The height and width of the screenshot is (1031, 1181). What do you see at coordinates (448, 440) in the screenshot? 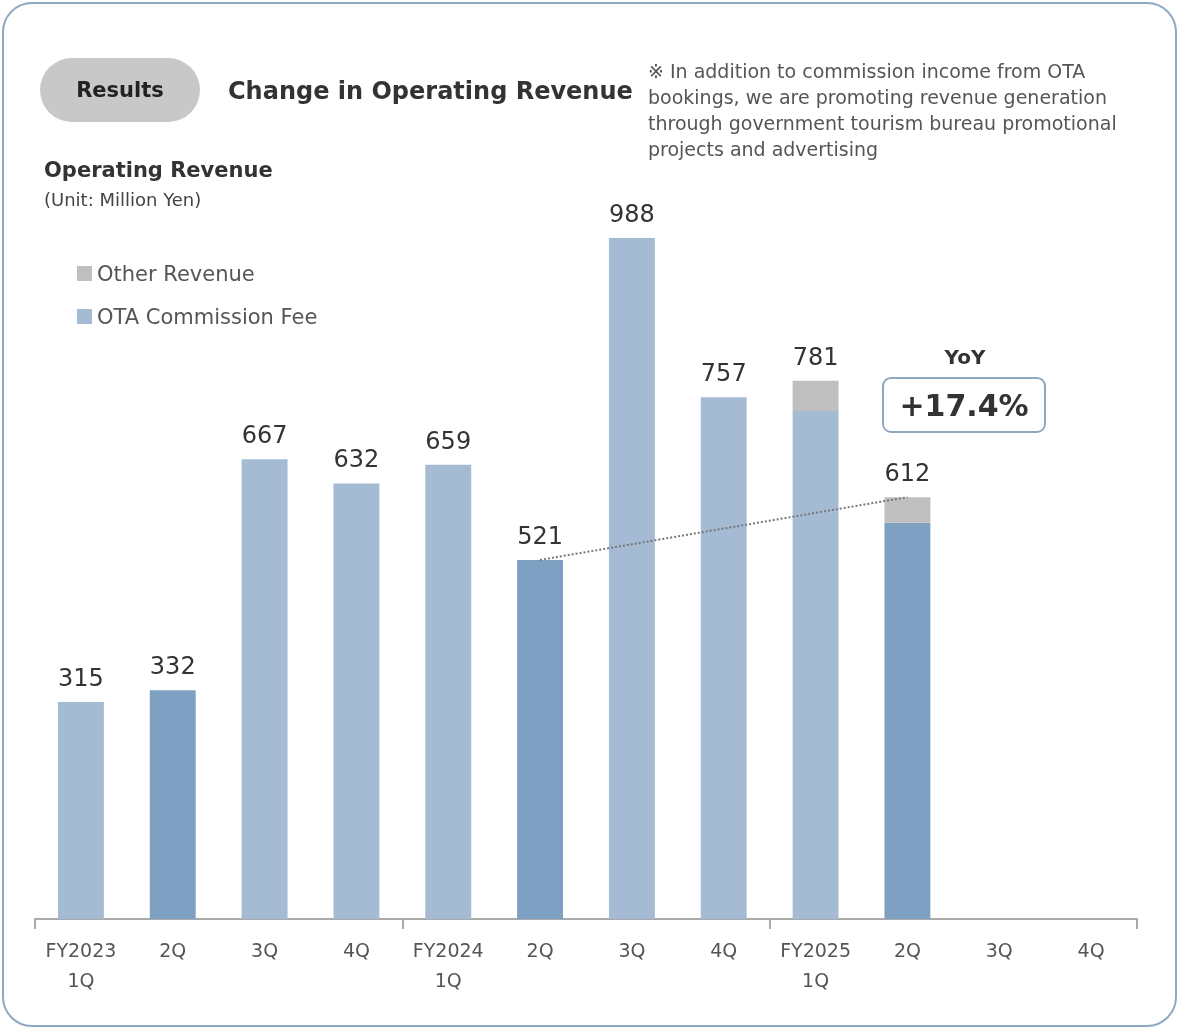
I see `data-label: 659` at bounding box center [448, 440].